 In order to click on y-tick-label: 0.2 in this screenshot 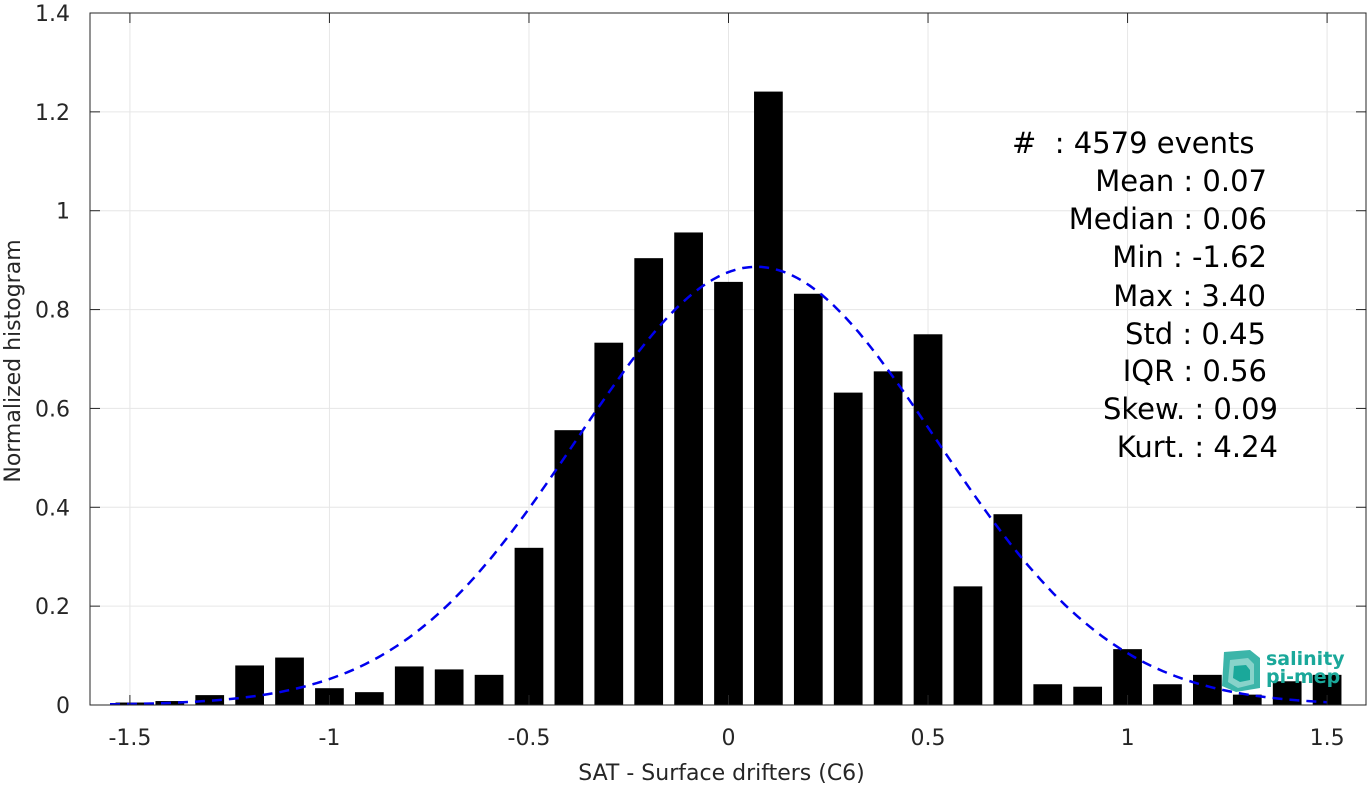, I will do `click(52, 607)`.